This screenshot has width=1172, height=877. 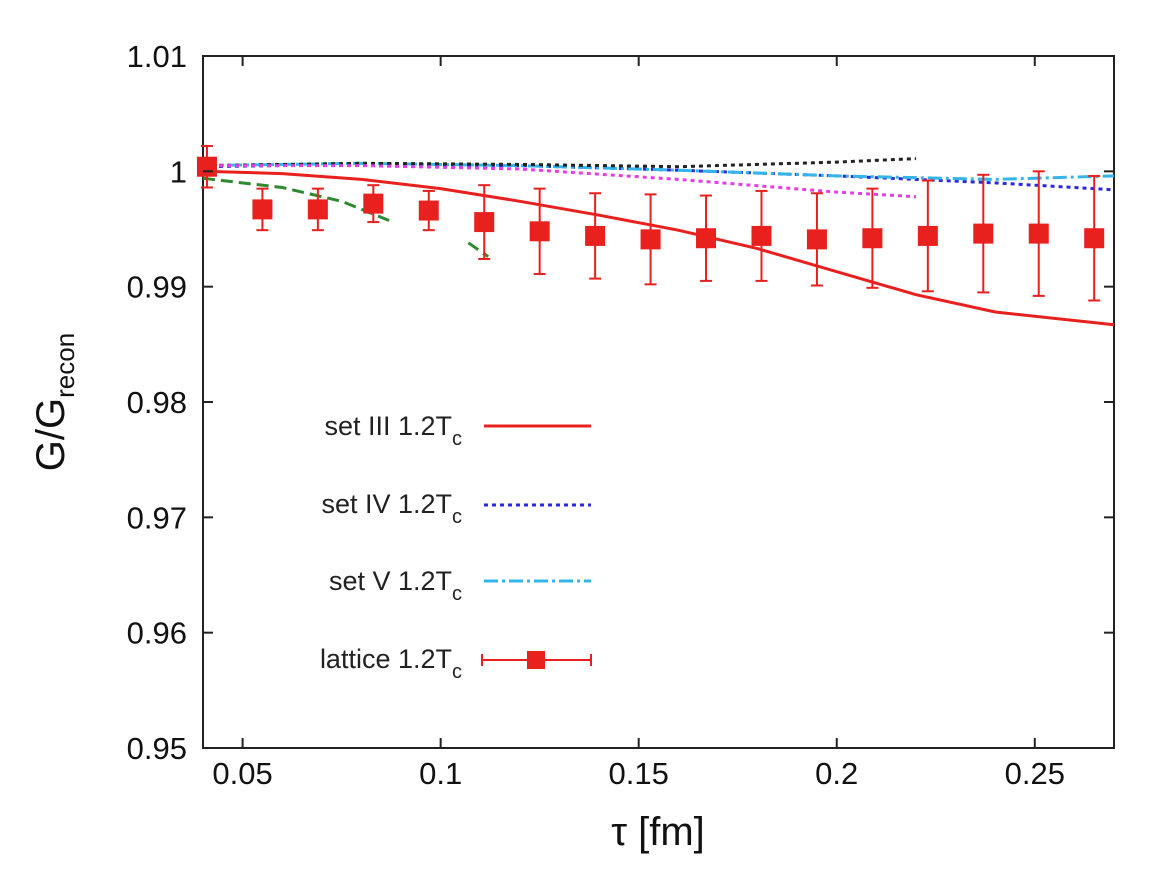 I want to click on x-tick-label: 0.1, so click(x=440, y=773).